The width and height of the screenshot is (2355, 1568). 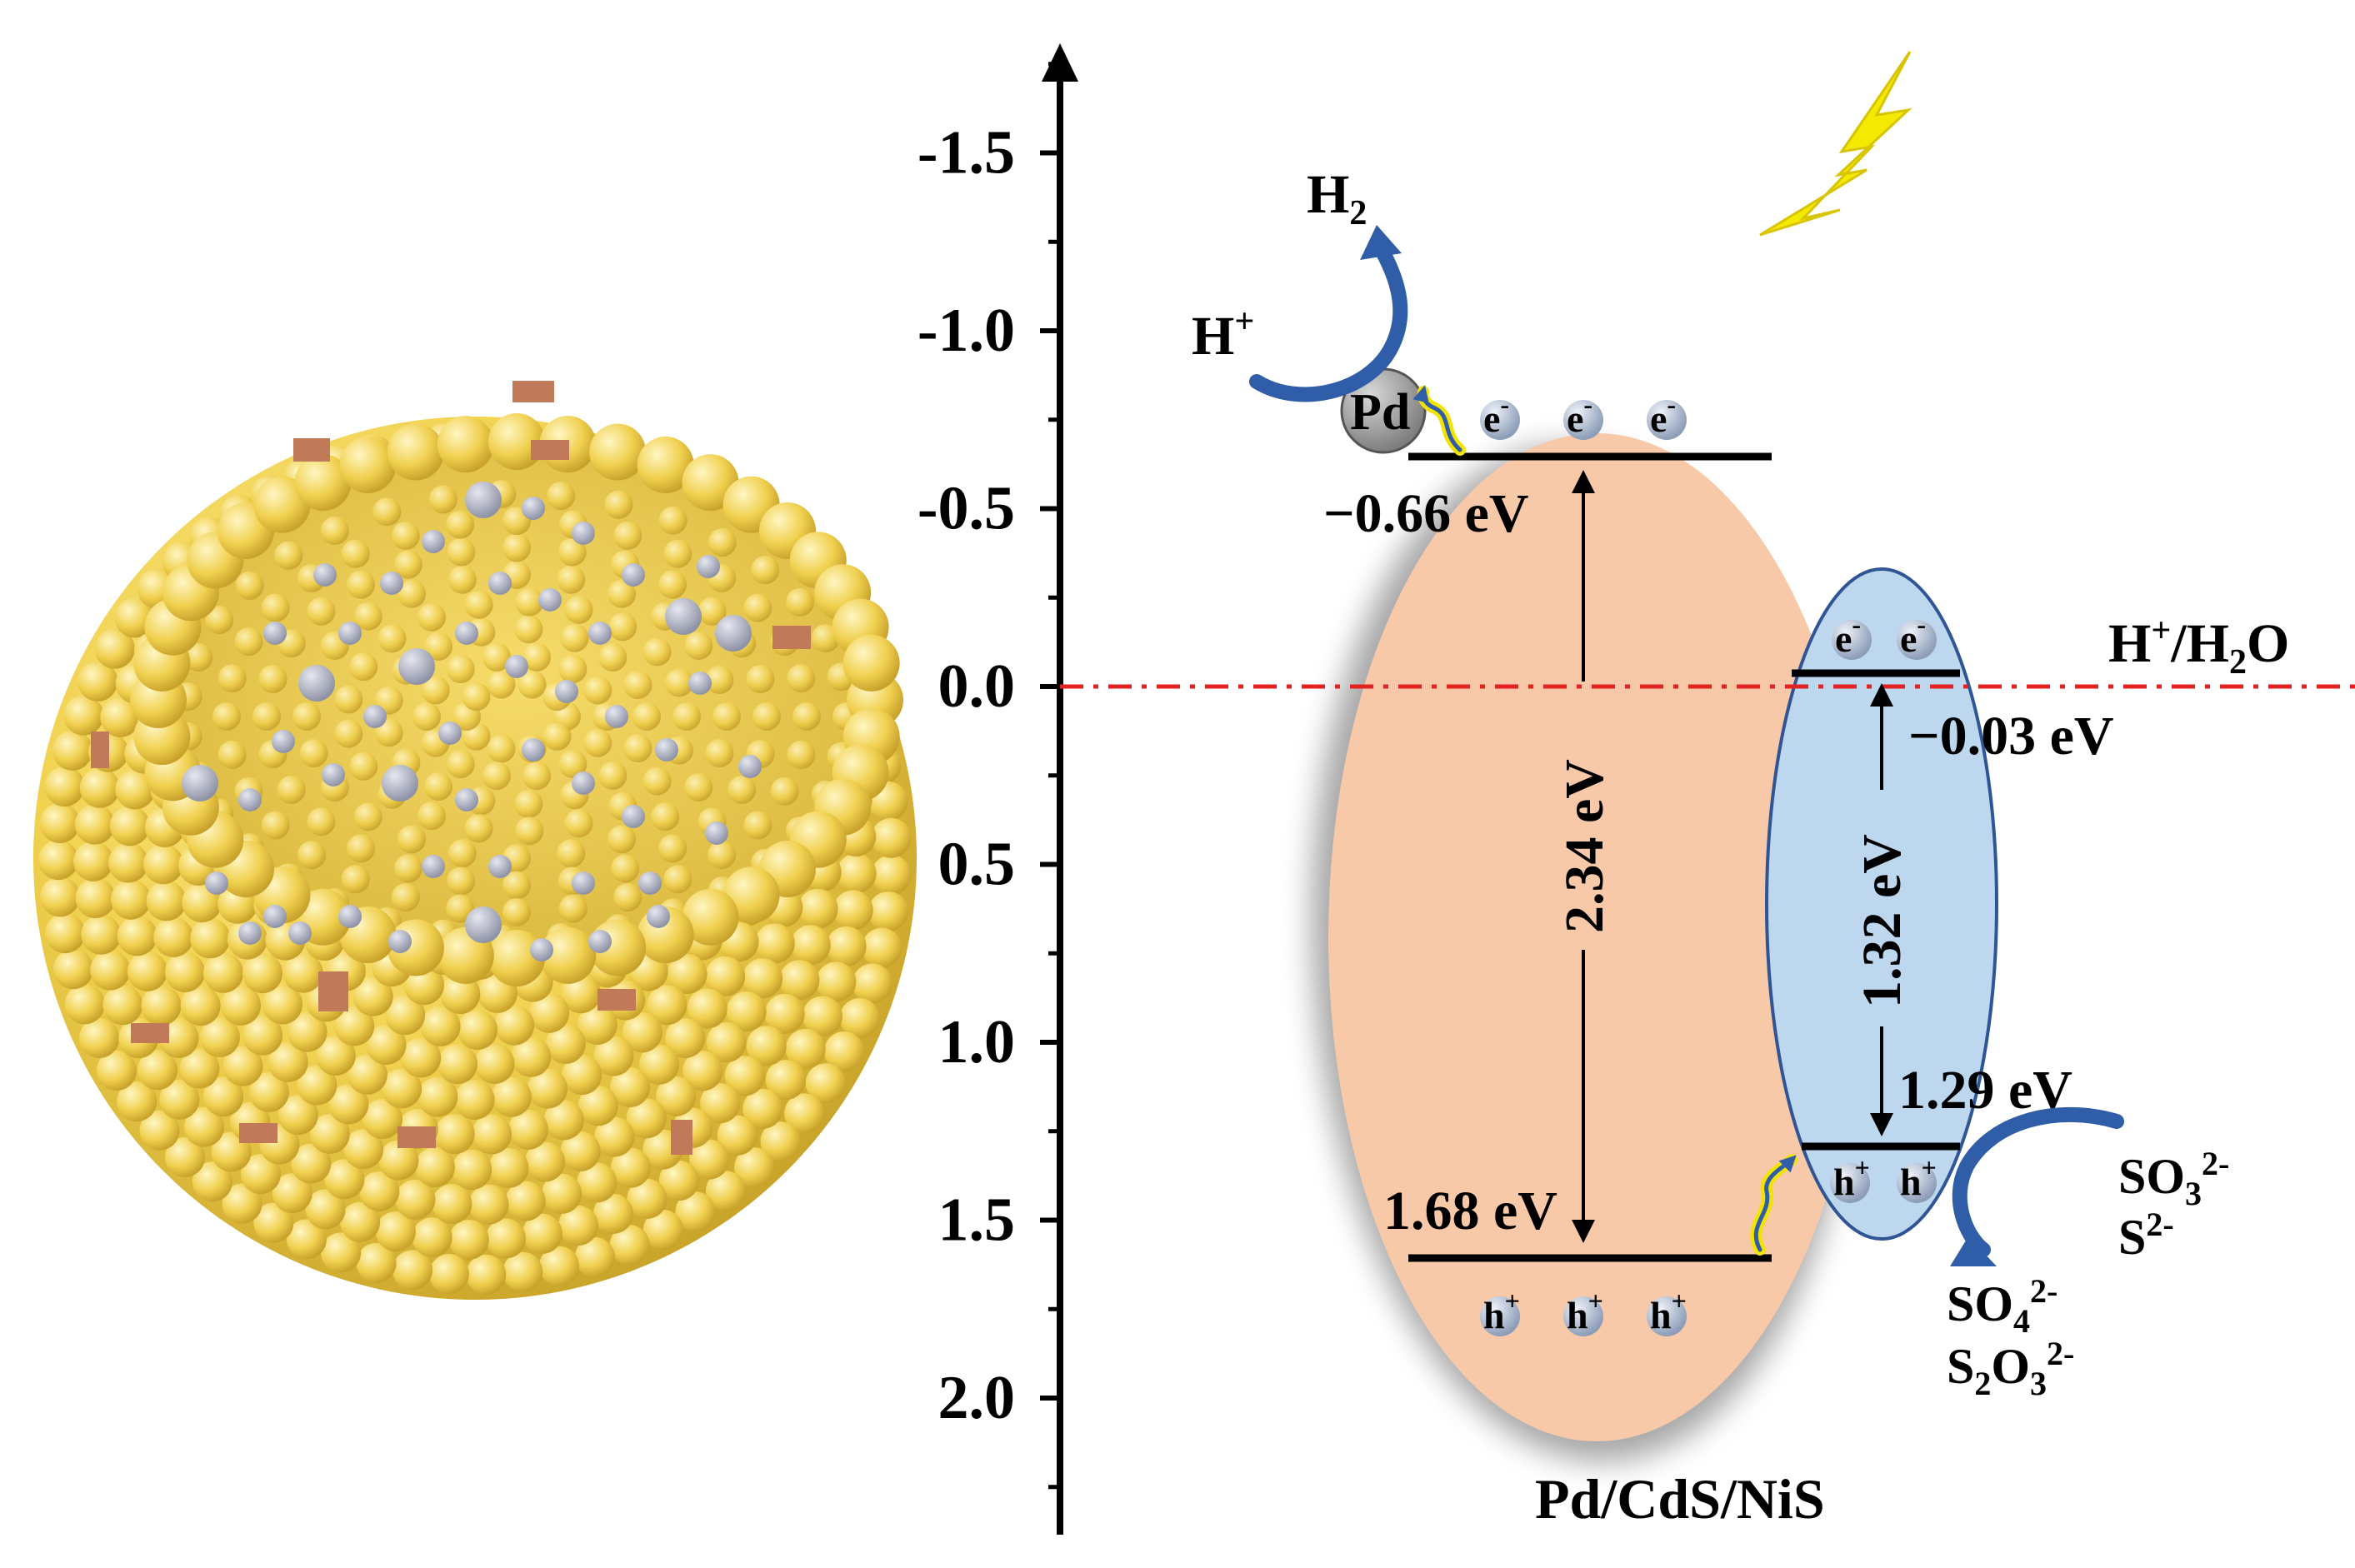 I want to click on reduction-arrowhead, so click(x=1381, y=242).